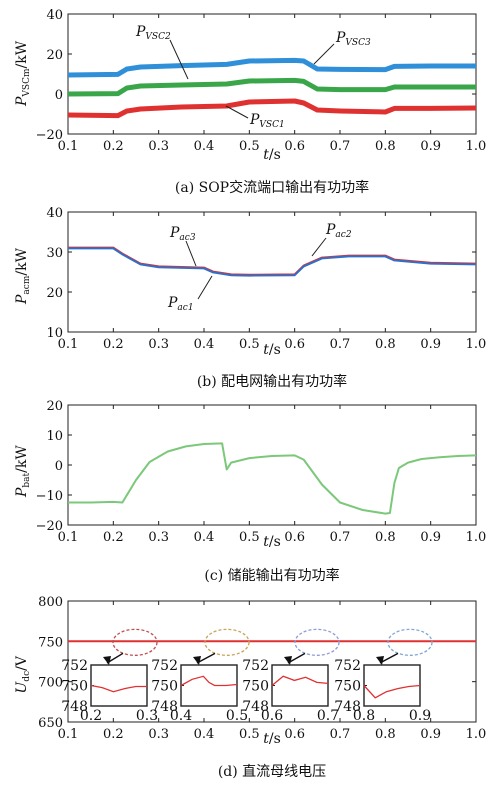 This screenshot has height=789, width=491. I want to click on y-tick-label: 0, so click(59, 95).